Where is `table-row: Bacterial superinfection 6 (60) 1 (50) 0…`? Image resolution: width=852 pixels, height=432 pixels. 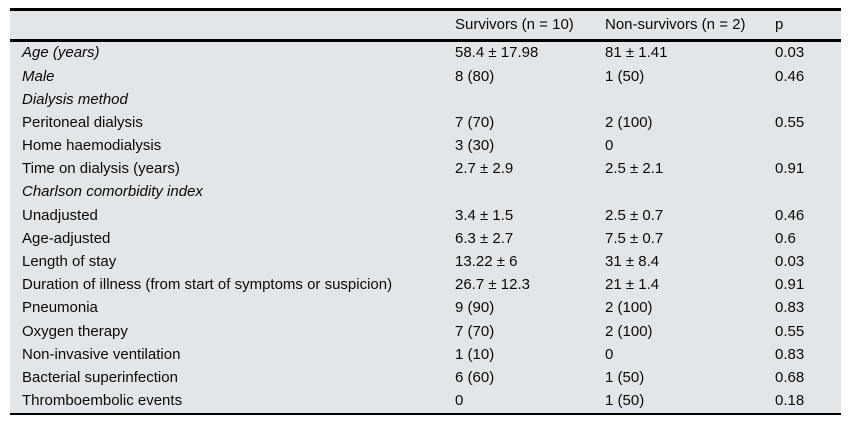 table-row: Bacterial superinfection 6 (60) 1 (50) 0… is located at coordinates (425, 378).